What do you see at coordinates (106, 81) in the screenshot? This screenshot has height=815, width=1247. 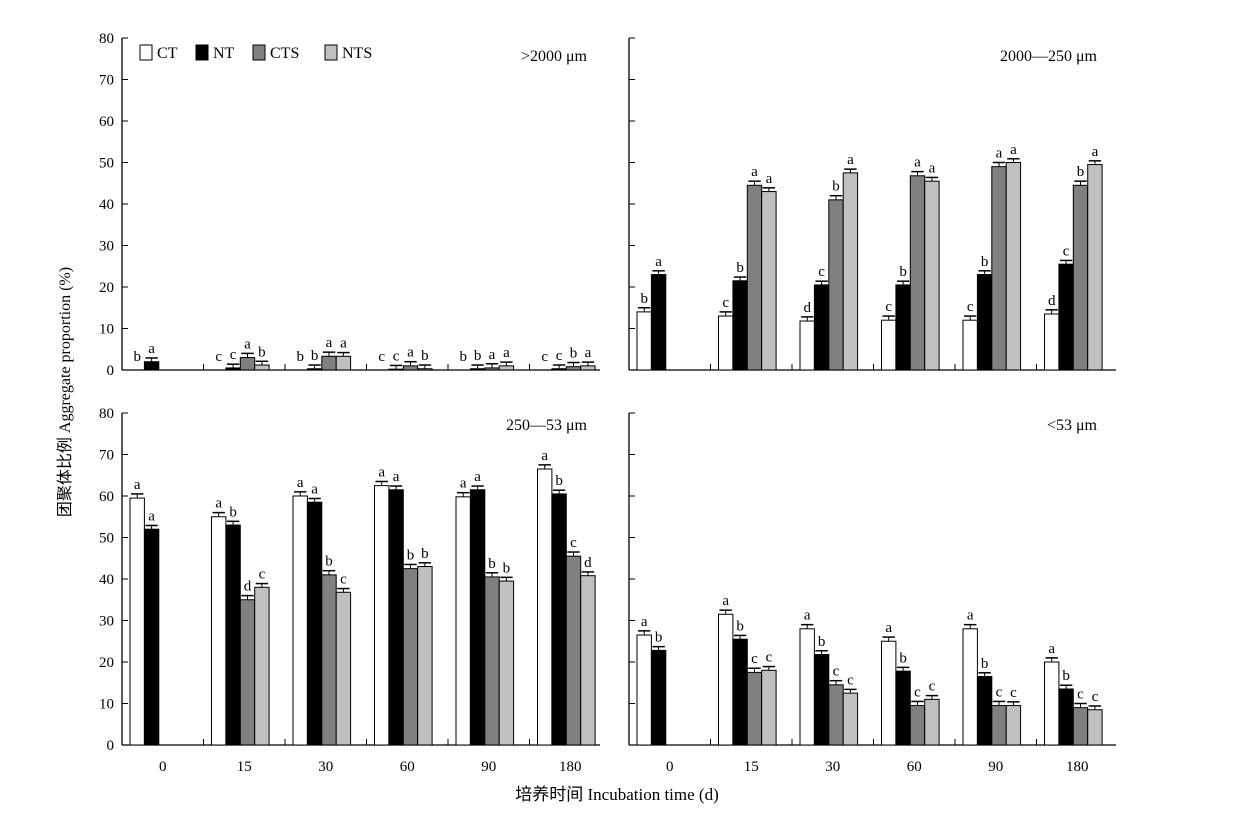 I see `y-tick-label: 70` at bounding box center [106, 81].